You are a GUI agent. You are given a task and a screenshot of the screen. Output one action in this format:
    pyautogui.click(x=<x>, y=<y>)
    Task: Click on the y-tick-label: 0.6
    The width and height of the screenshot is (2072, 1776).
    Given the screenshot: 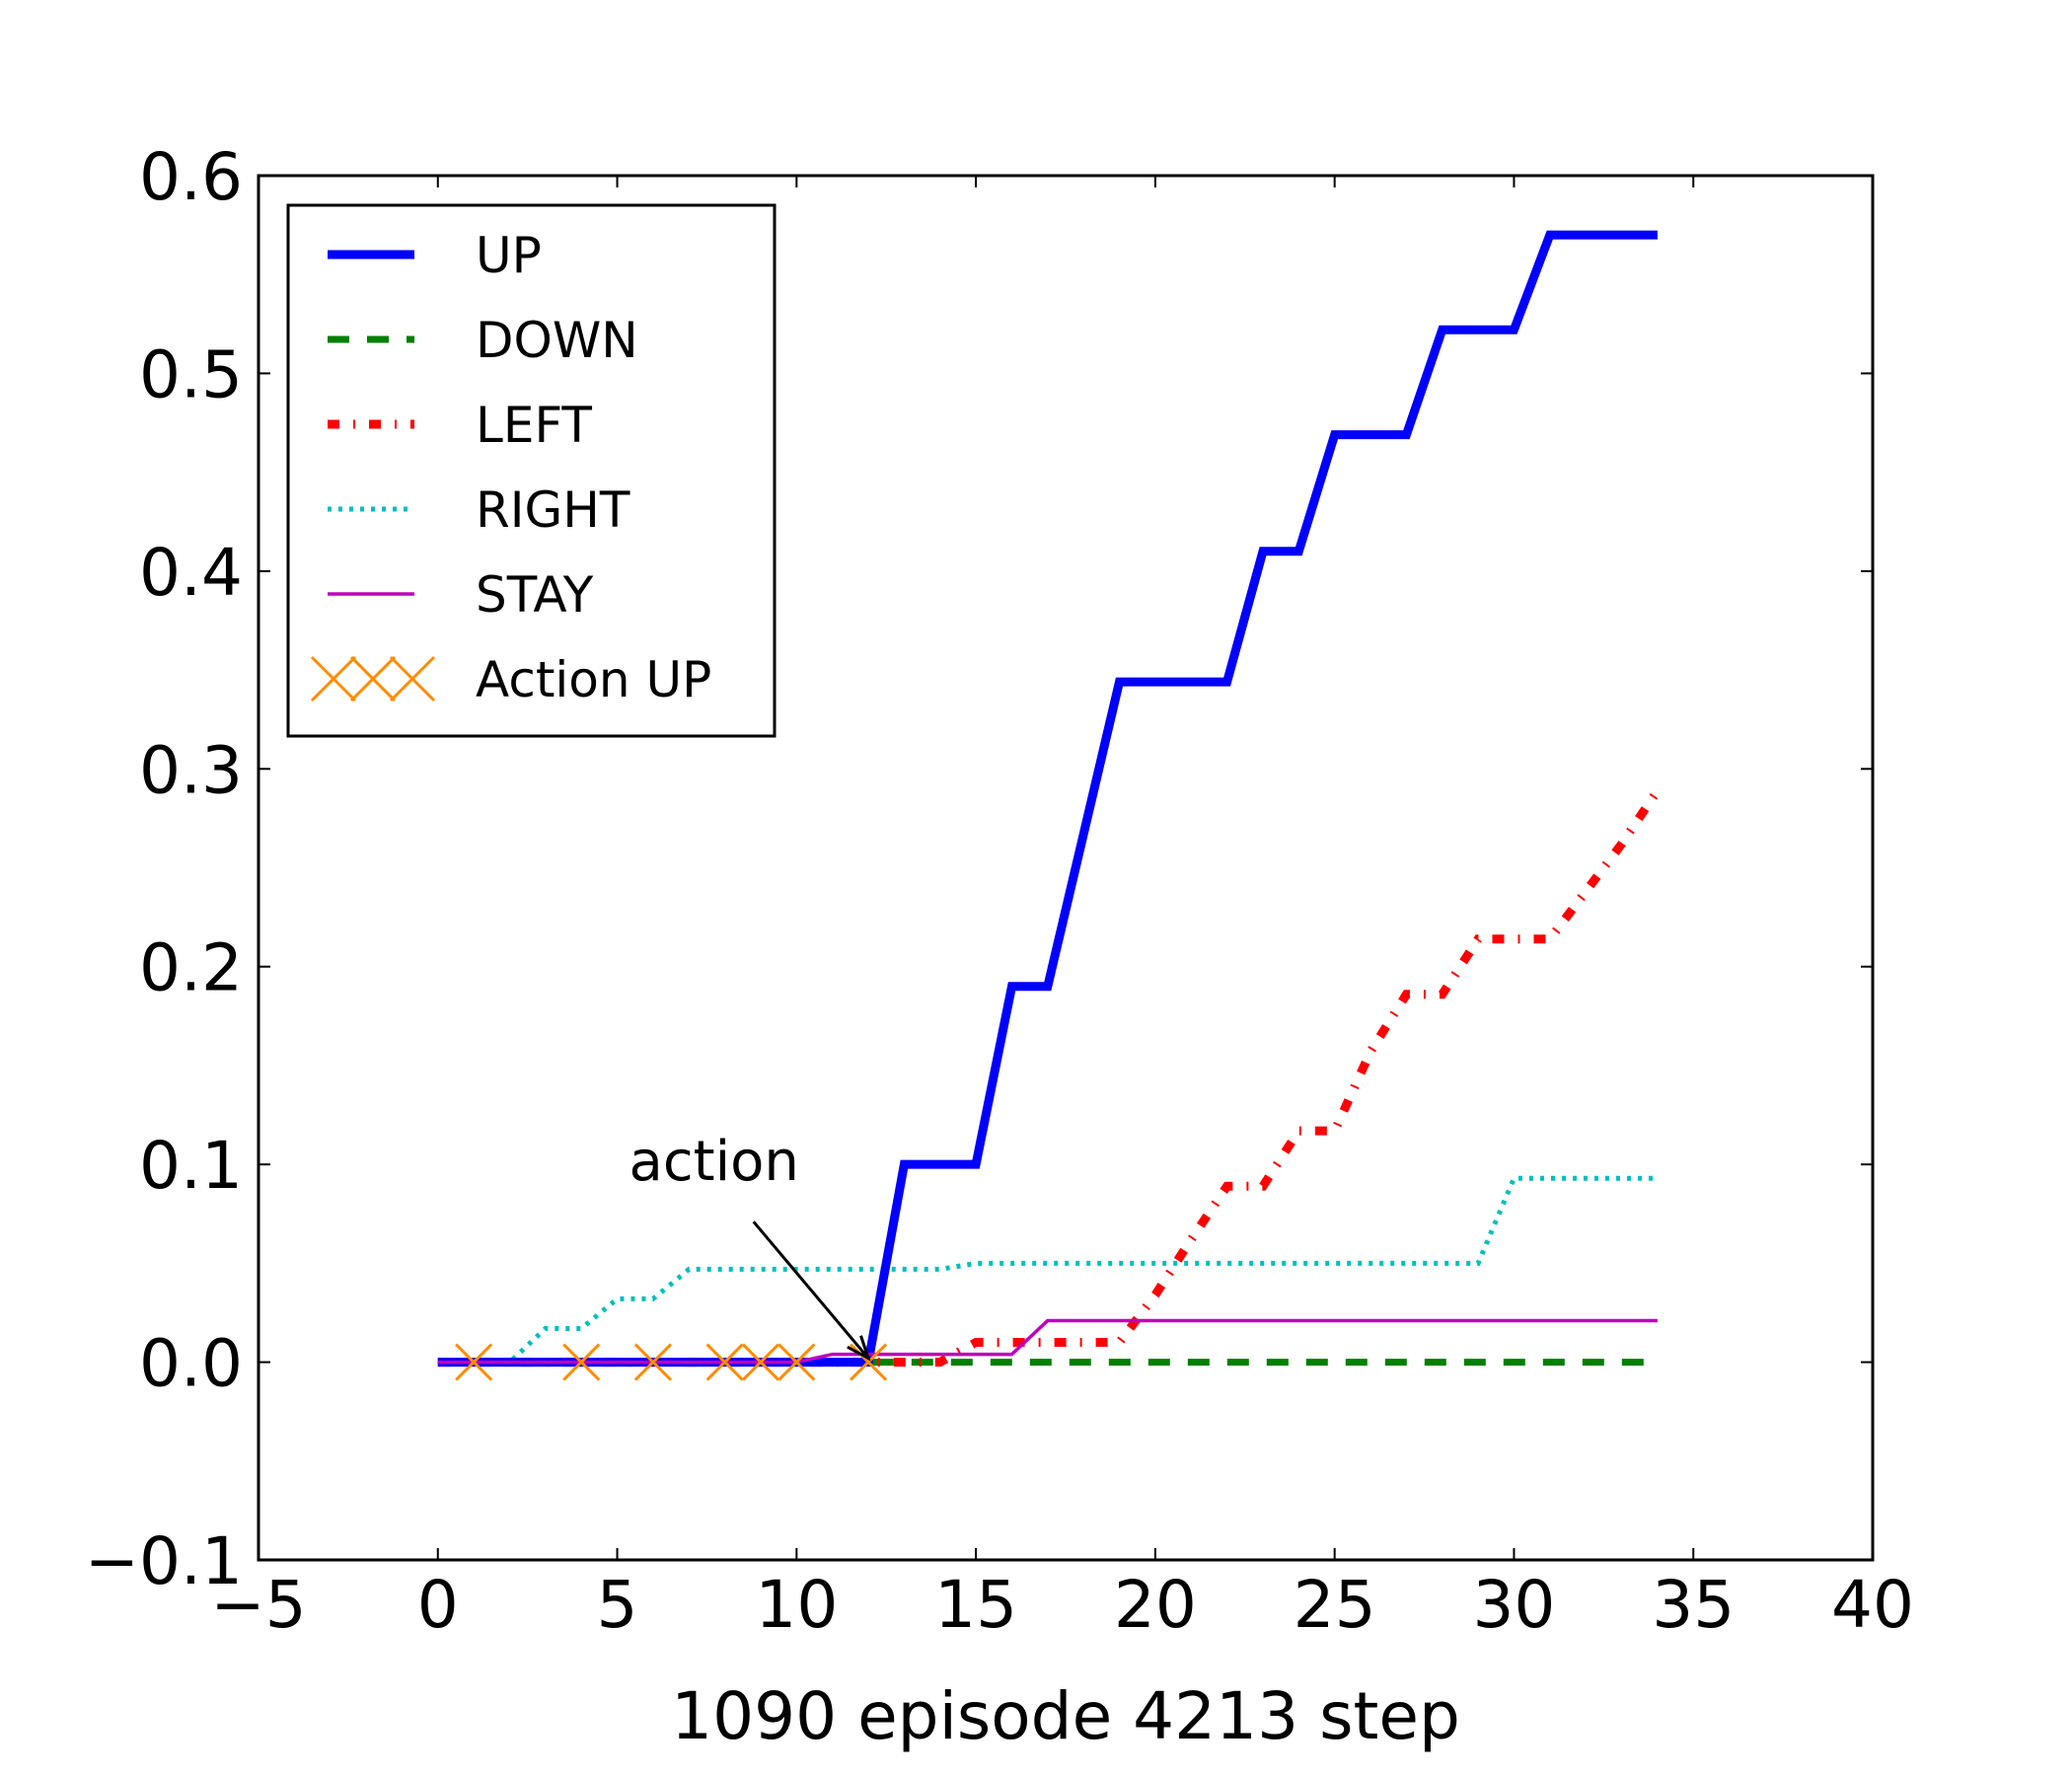 What is the action you would take?
    pyautogui.click(x=191, y=177)
    